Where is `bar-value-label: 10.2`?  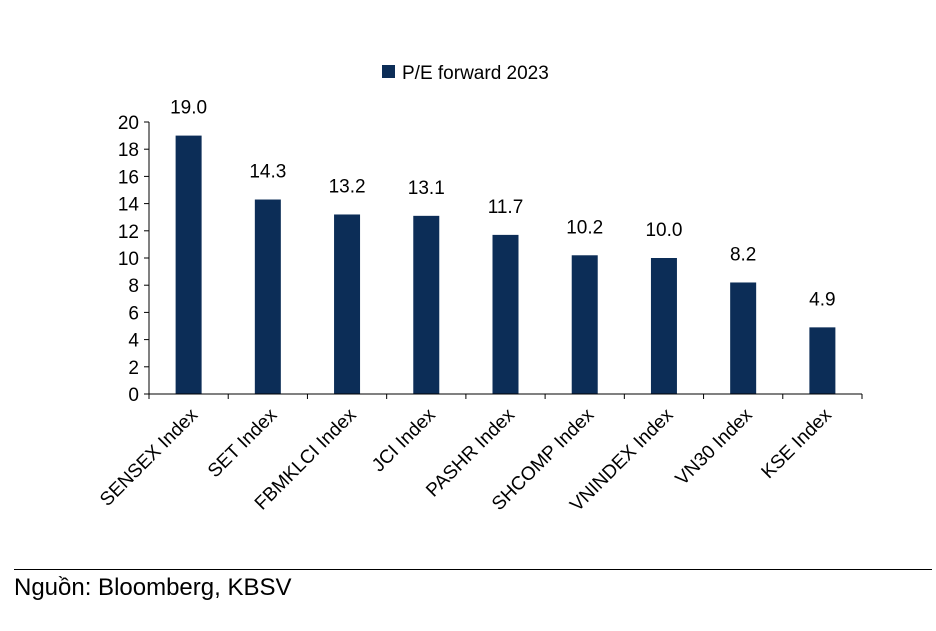 bar-value-label: 10.2 is located at coordinates (584, 227).